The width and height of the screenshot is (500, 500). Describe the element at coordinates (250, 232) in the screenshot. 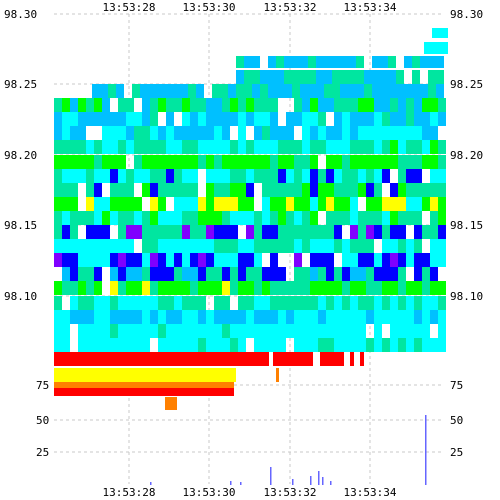

I see `price-level-band` at that location.